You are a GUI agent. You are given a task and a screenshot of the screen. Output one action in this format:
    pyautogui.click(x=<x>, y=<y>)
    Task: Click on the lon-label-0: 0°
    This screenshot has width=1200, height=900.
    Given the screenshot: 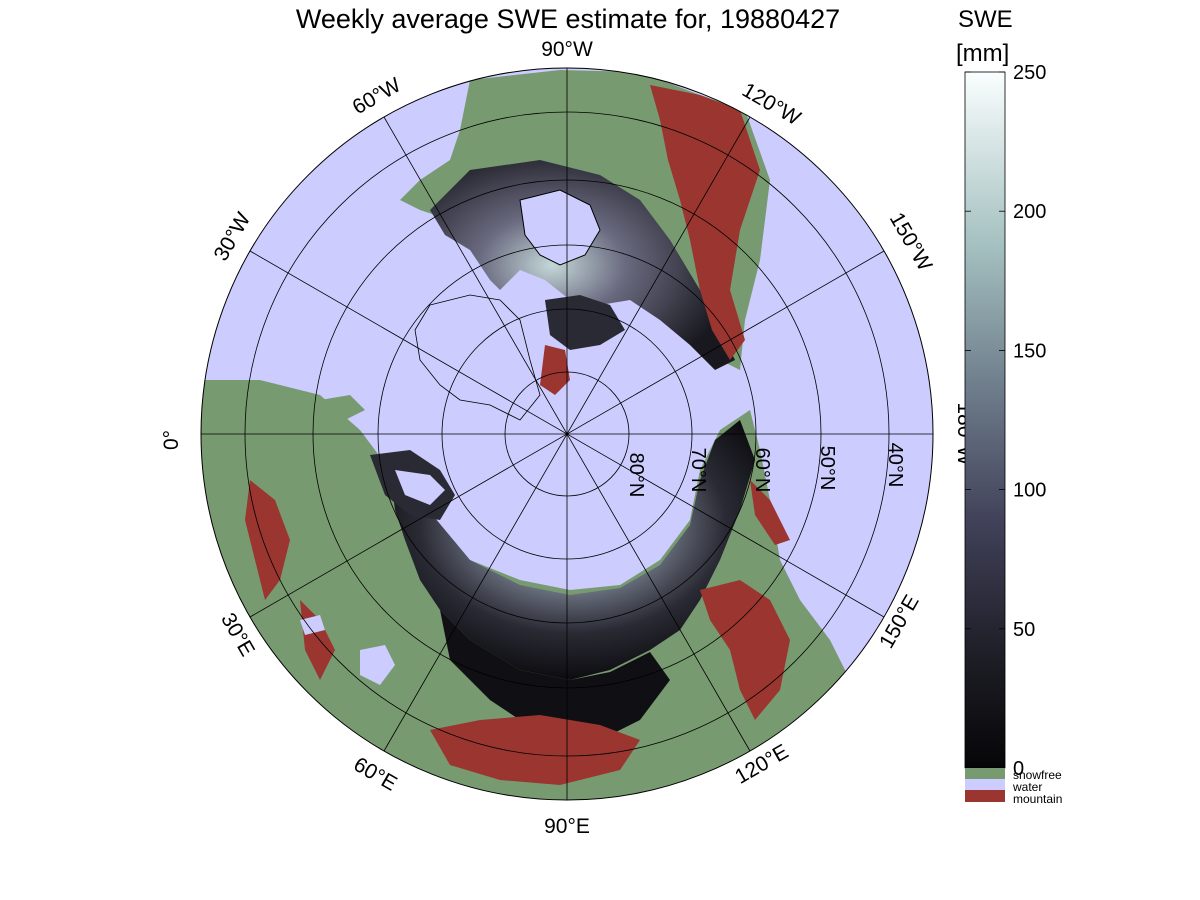 What is the action you would take?
    pyautogui.click(x=171, y=440)
    